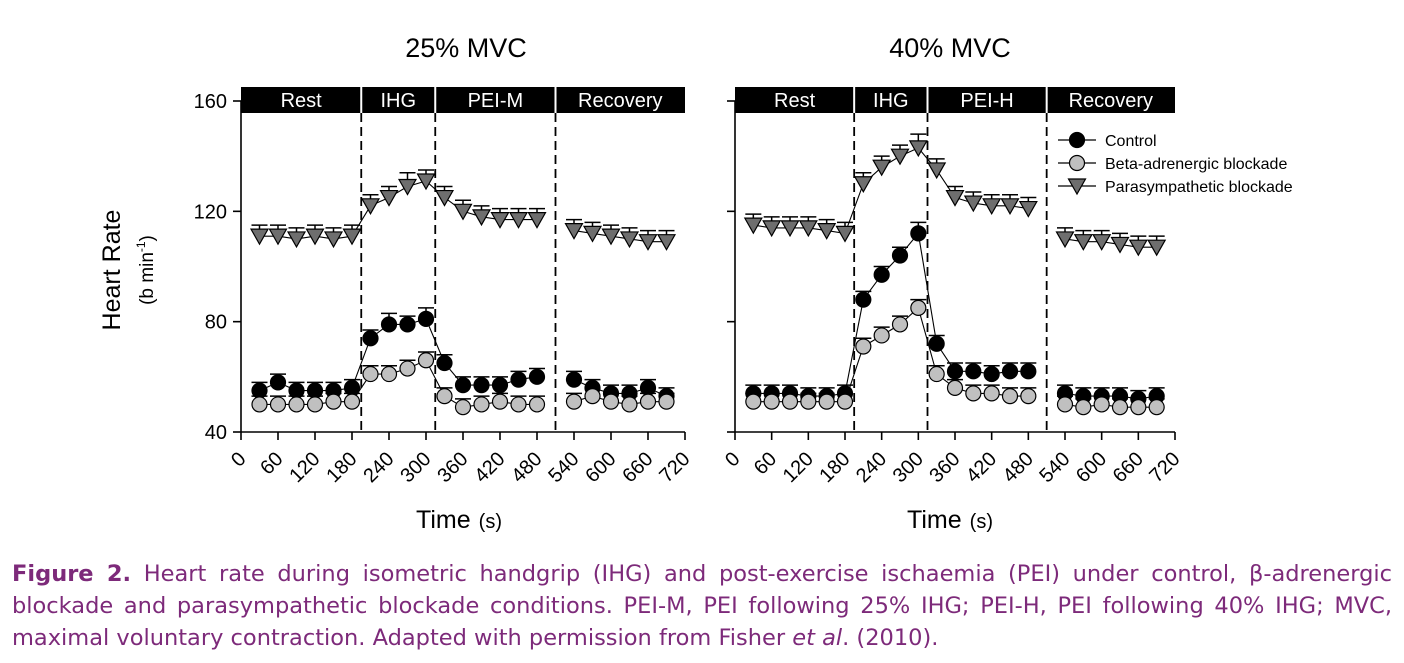 The height and width of the screenshot is (663, 1404). Describe the element at coordinates (210, 102) in the screenshot. I see `y-tick-label: 160` at that location.